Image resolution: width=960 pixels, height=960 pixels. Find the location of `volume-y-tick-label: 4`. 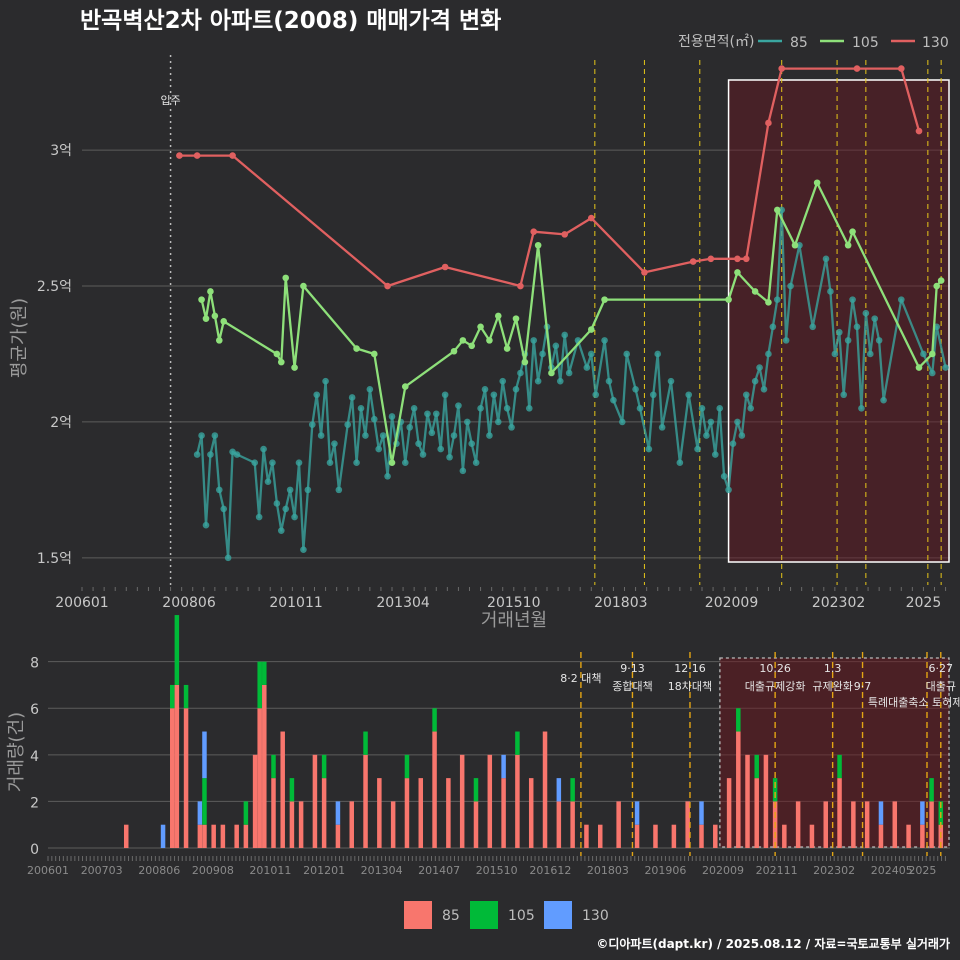

volume-y-tick-label: 4 is located at coordinates (34, 757).